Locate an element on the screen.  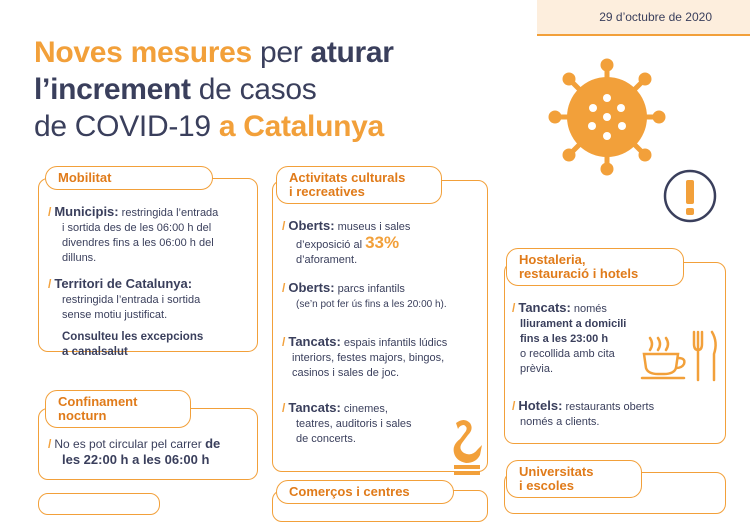
cutlery-icon is located at coordinates (704, 356).